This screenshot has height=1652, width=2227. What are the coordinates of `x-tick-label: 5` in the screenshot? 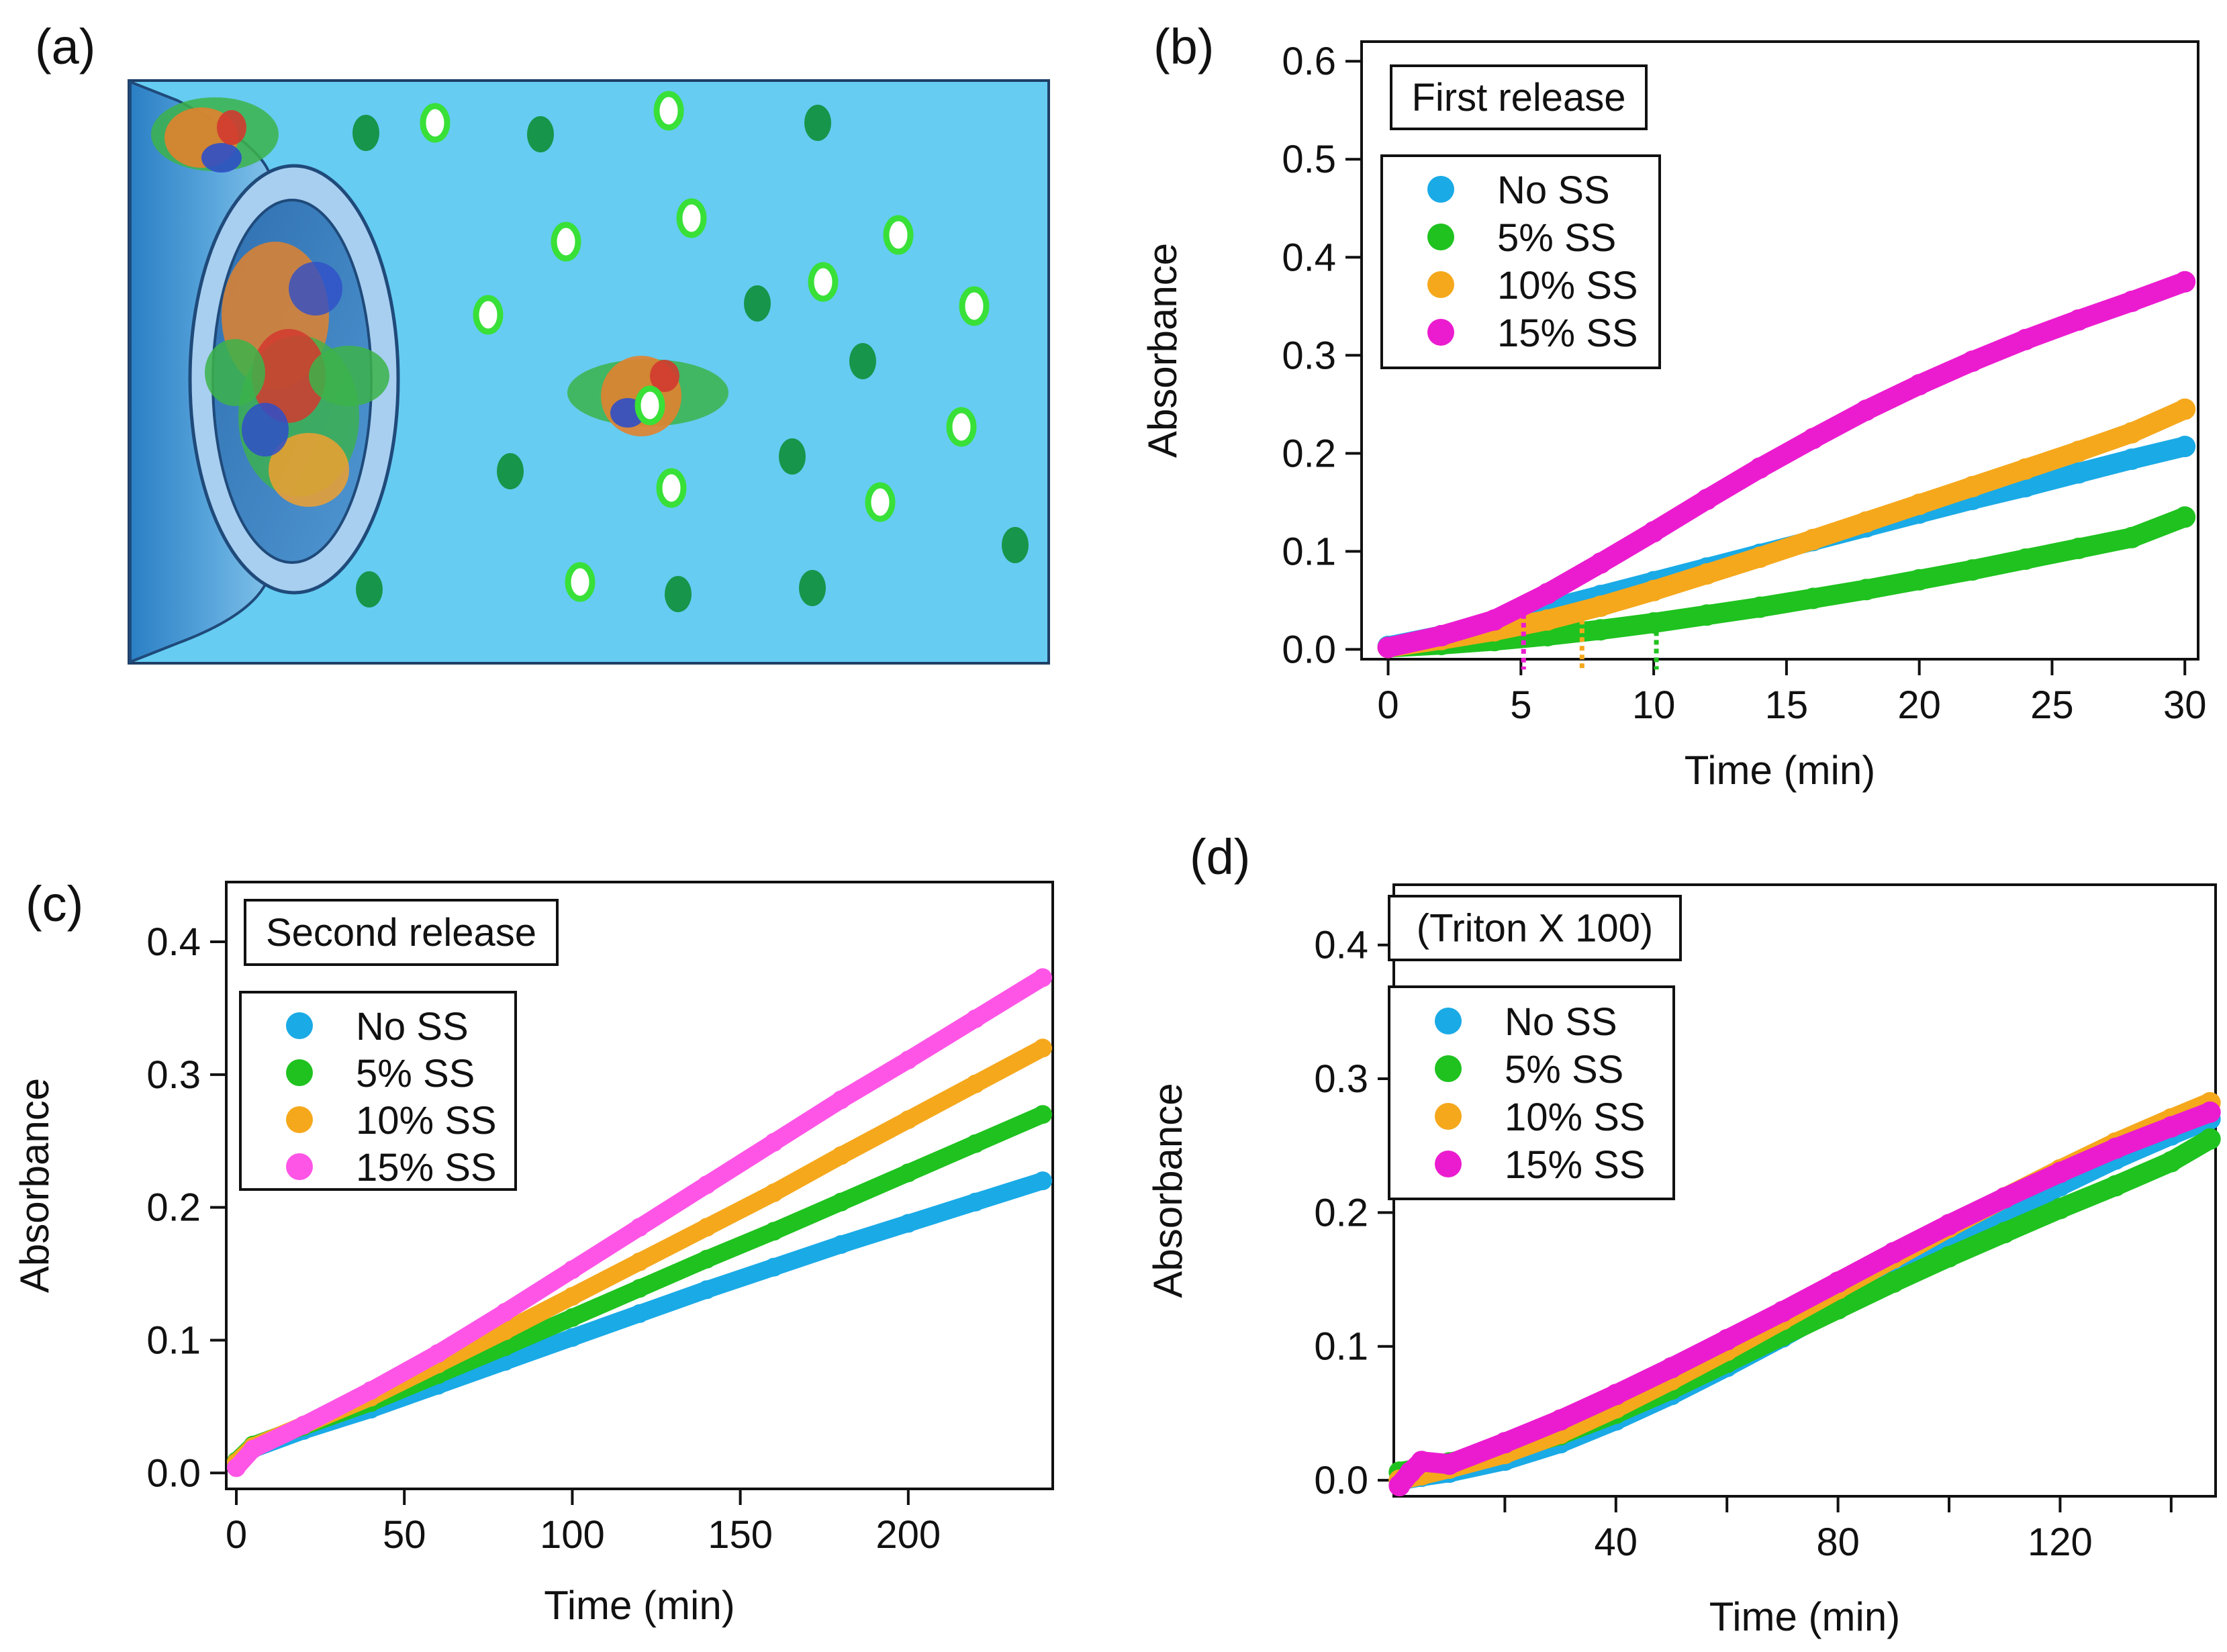 It's located at (1520, 705).